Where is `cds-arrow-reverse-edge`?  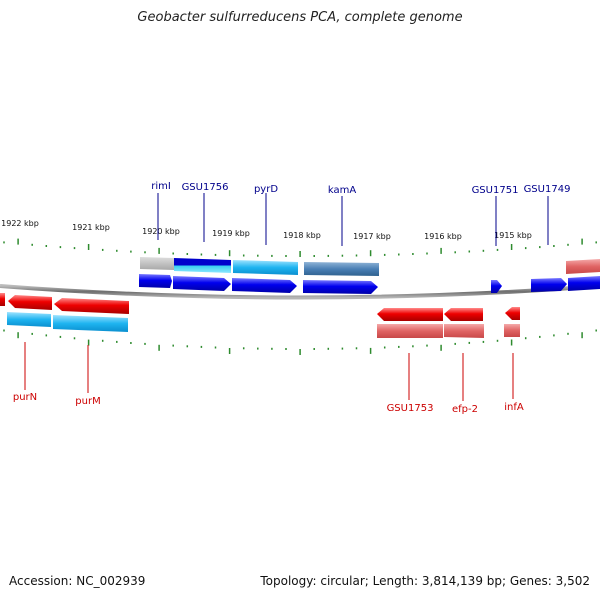
cds-arrow-reverse-edge is located at coordinates (2, 299).